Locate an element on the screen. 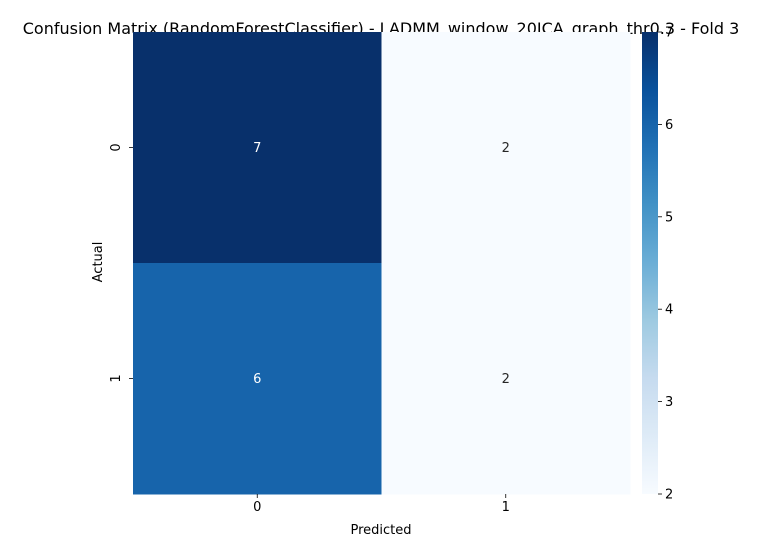  cell-value-r1-c0: 6 is located at coordinates (257, 379).